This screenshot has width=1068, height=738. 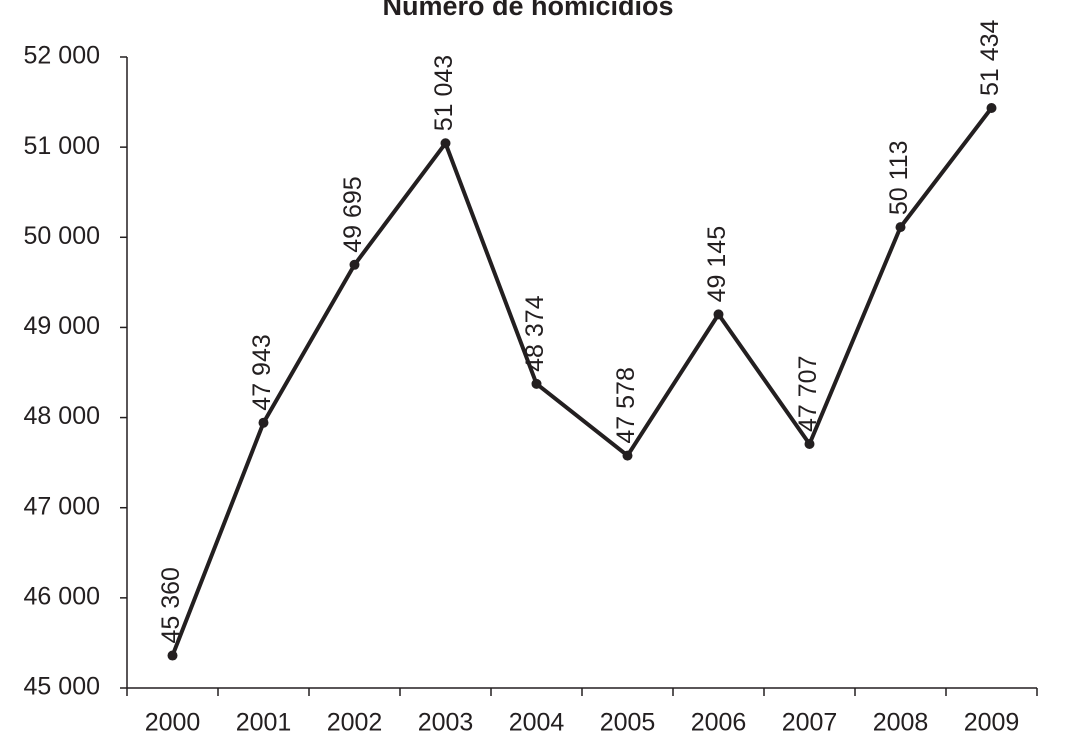 I want to click on x-tick-label: 2004, so click(x=537, y=723).